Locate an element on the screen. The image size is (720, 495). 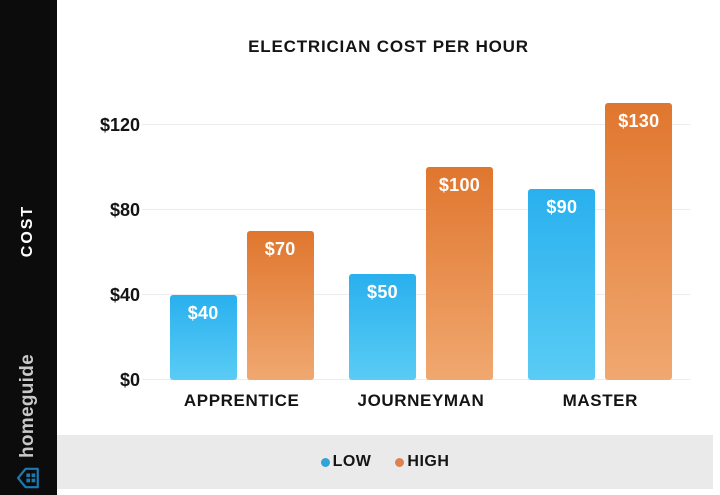
homeguide-logo: homeguide is located at coordinates (28, 411).